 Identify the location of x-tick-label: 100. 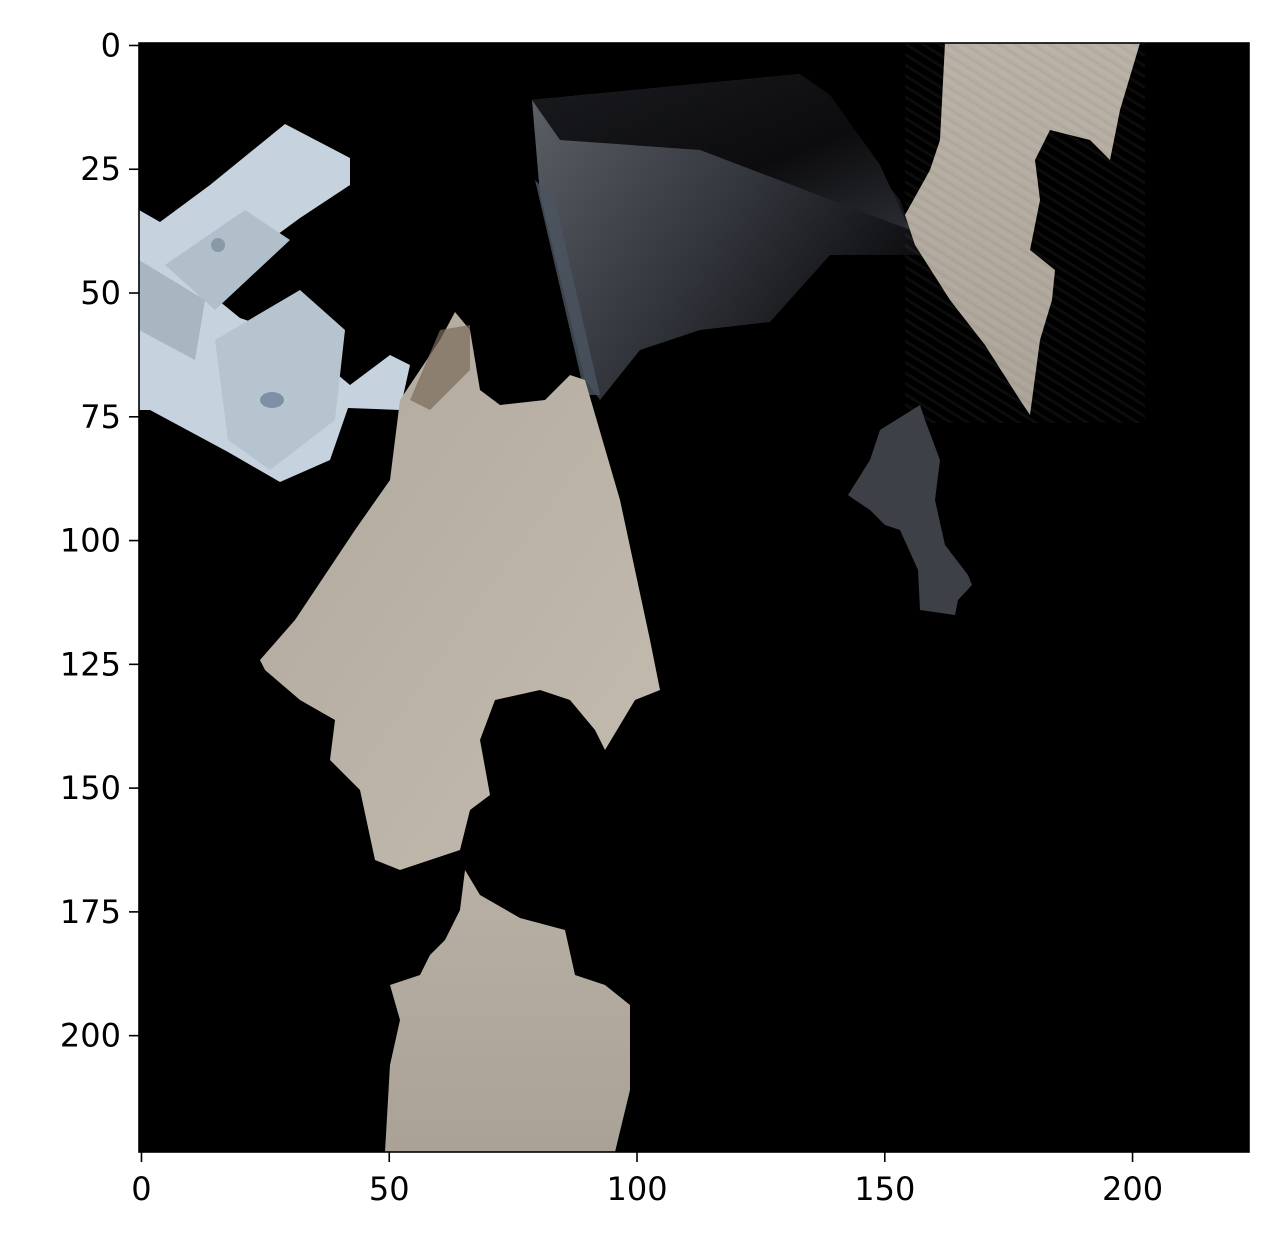
(636, 1189).